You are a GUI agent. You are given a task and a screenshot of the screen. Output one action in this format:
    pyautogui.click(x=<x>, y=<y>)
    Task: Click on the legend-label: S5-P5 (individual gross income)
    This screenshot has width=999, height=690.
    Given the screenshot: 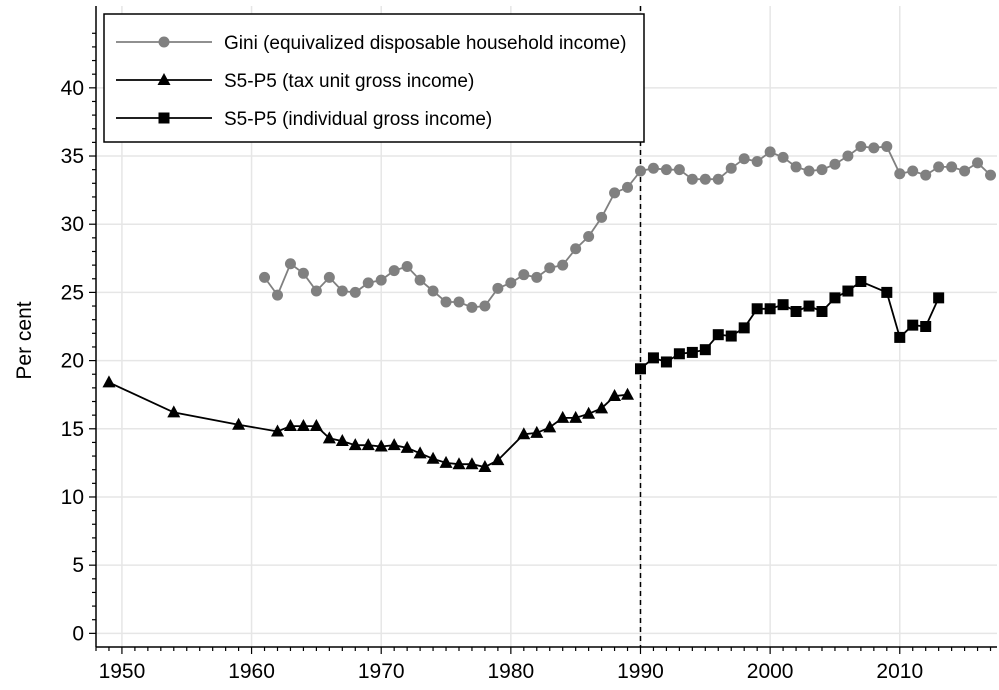 What is the action you would take?
    pyautogui.click(x=358, y=119)
    